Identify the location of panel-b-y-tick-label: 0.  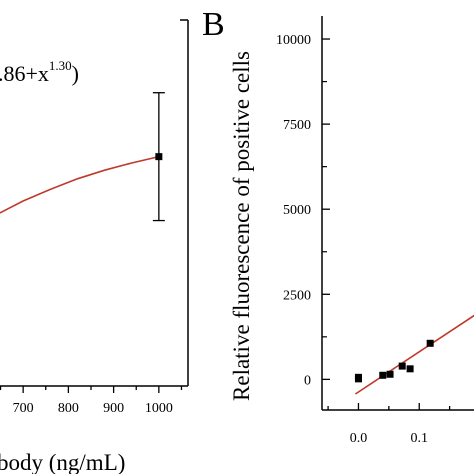
(307, 380).